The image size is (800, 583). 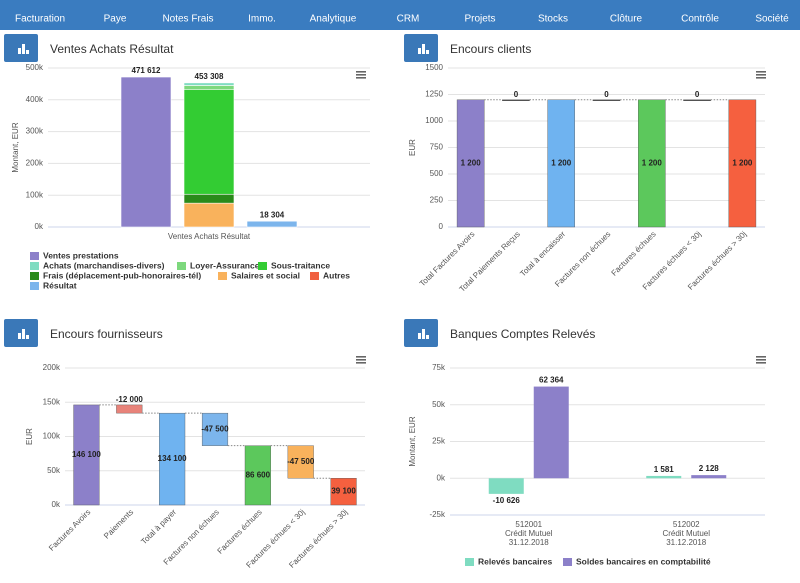 I want to click on x-tick-label: Factures Avoirs, so click(x=69, y=530).